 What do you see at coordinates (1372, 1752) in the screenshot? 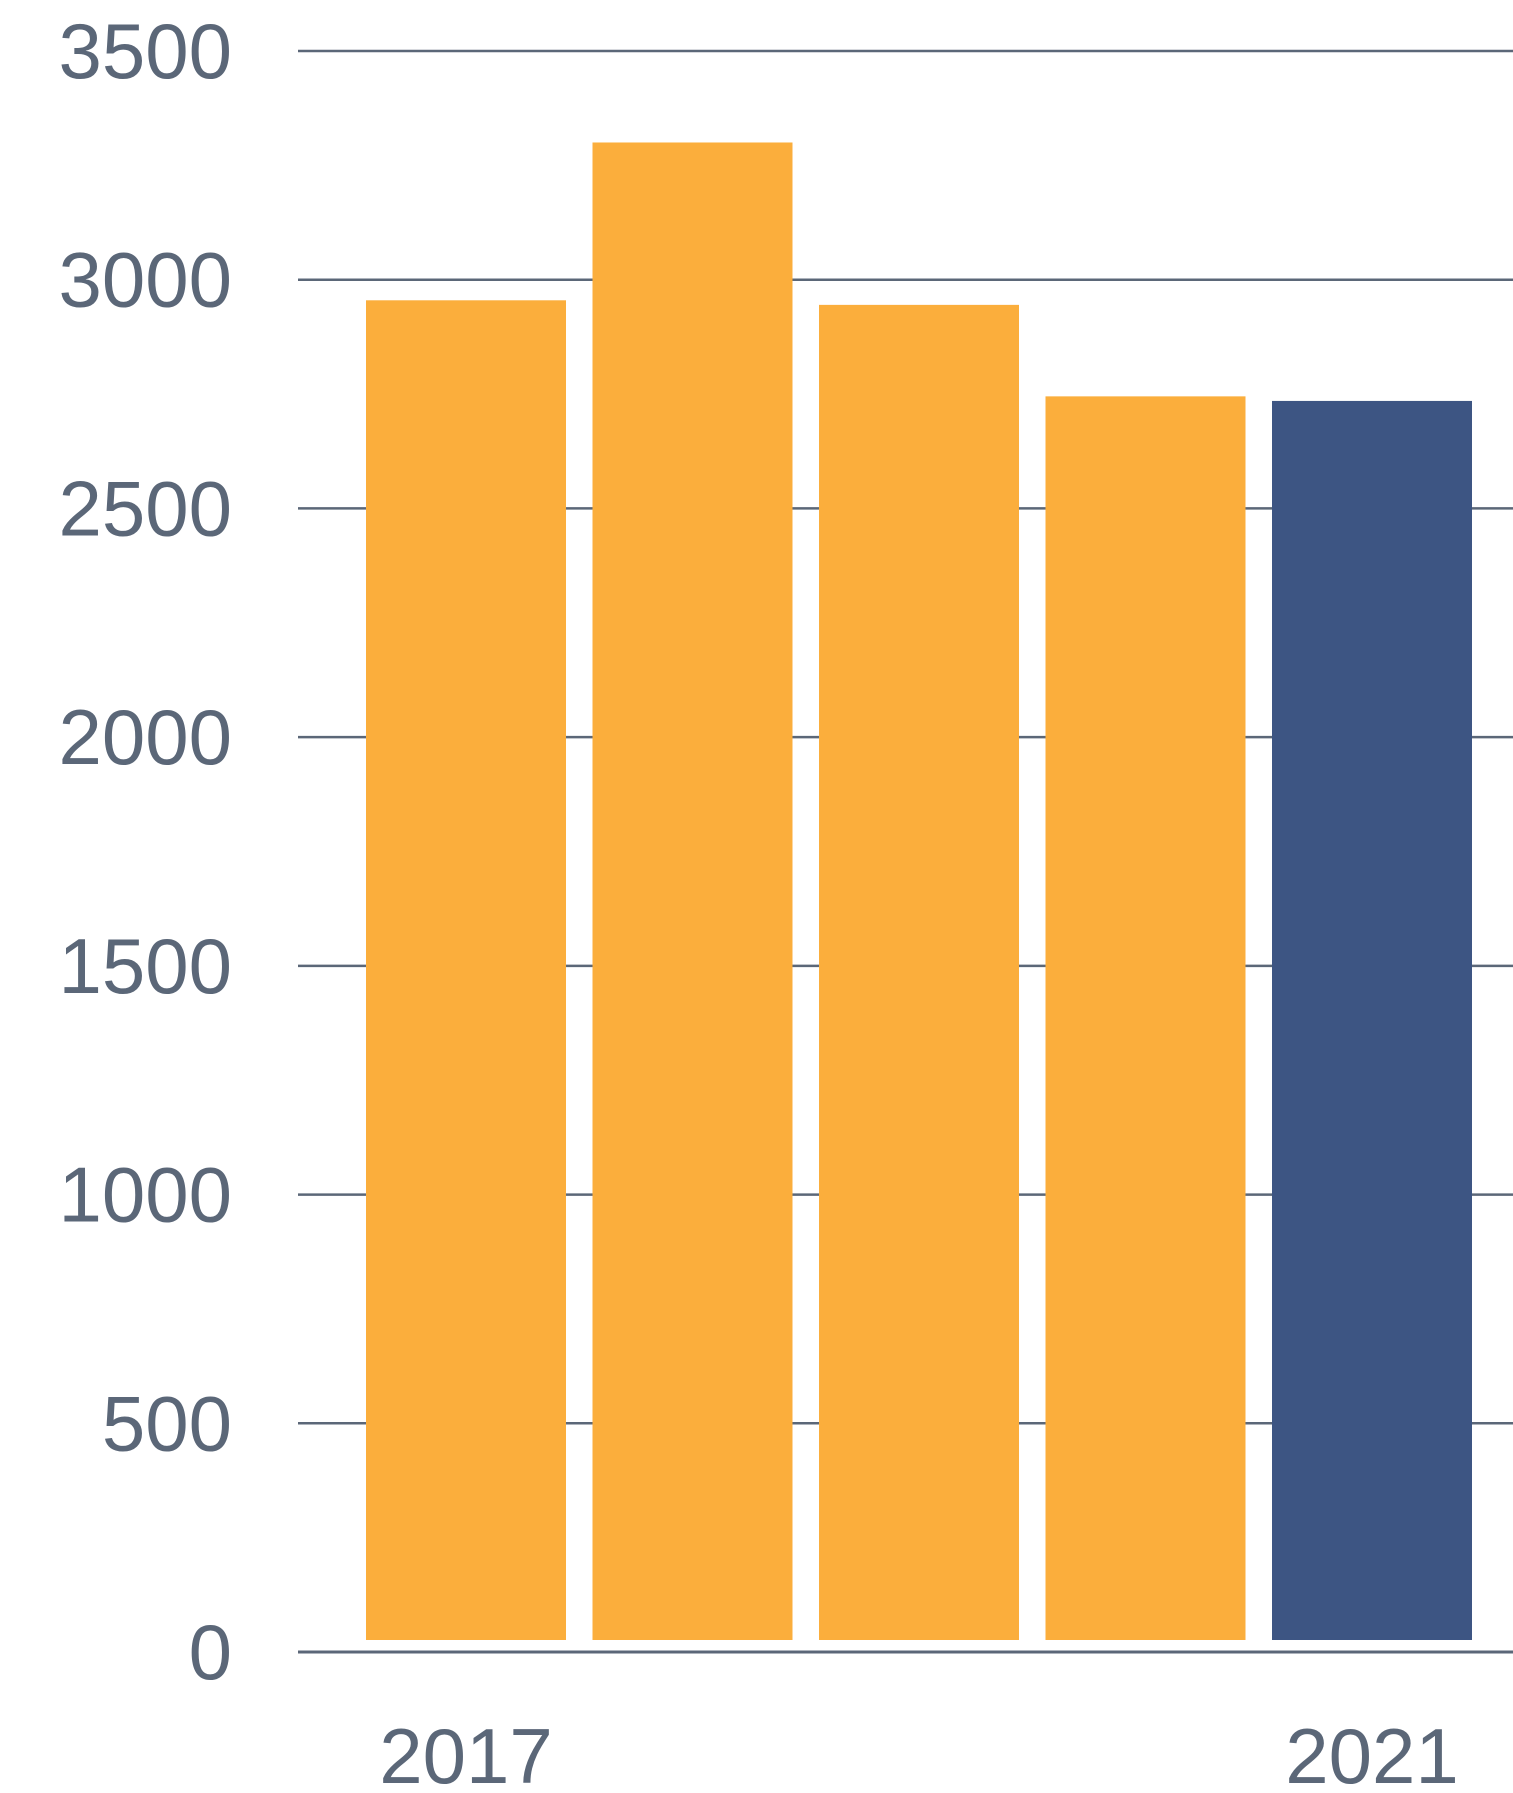
I see `x-tick-label-2021: 2021` at bounding box center [1372, 1752].